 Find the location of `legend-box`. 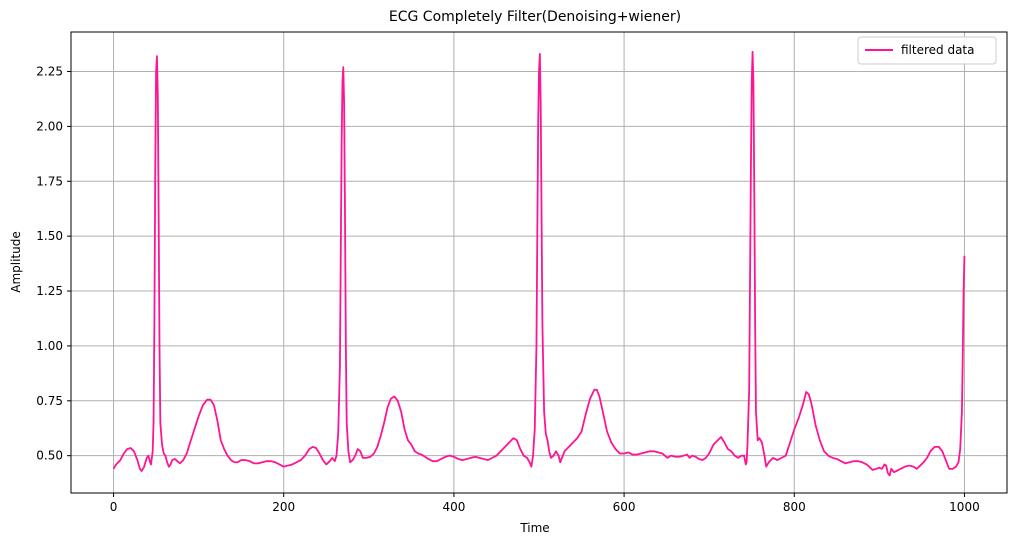

legend-box is located at coordinates (927, 50).